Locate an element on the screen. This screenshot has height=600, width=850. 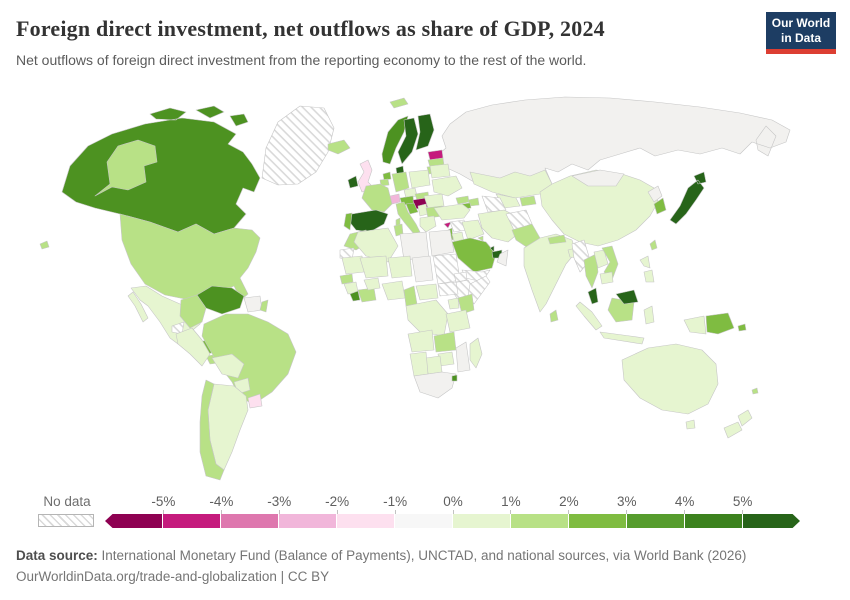
country-thailand is located at coordinates (591, 271).